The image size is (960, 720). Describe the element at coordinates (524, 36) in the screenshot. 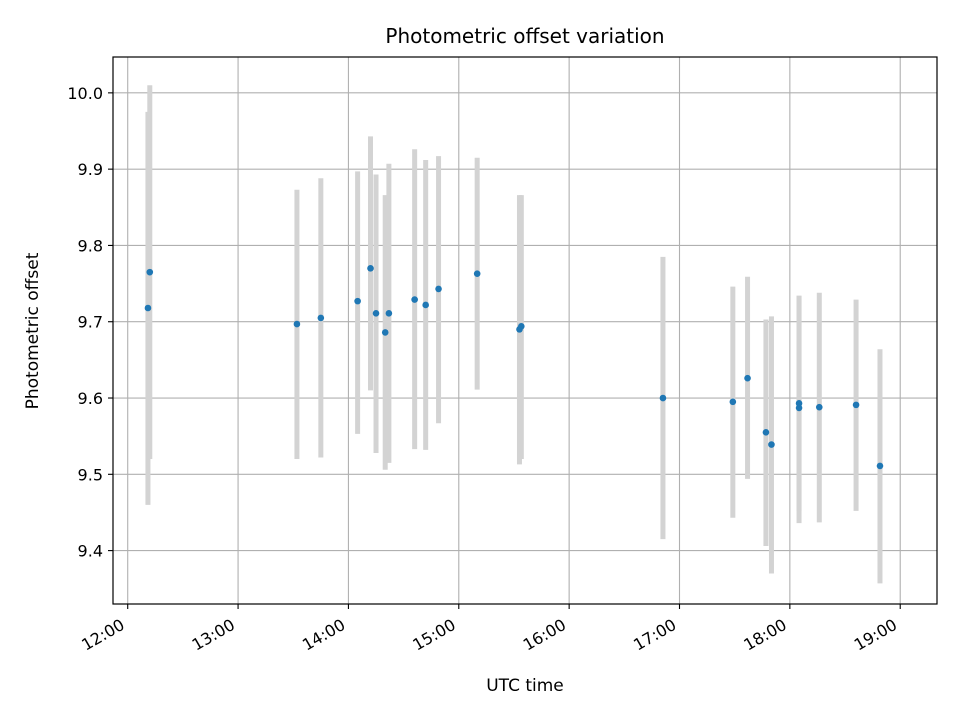

I see `chart-title: Photometric offset variation` at that location.